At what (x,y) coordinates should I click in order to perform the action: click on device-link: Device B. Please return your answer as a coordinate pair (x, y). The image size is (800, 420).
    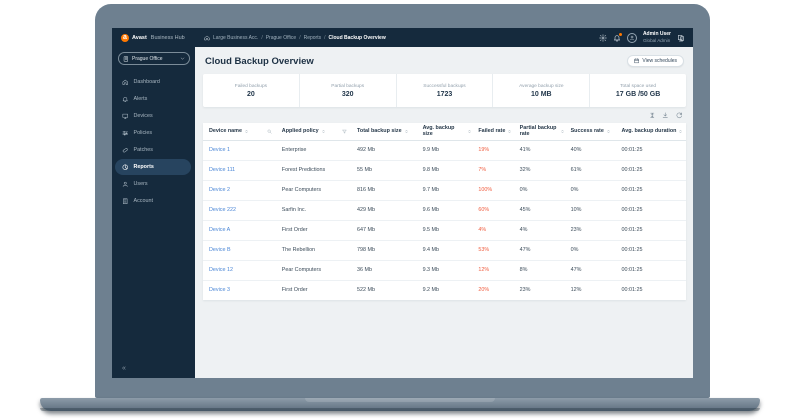
    Looking at the image, I should click on (220, 250).